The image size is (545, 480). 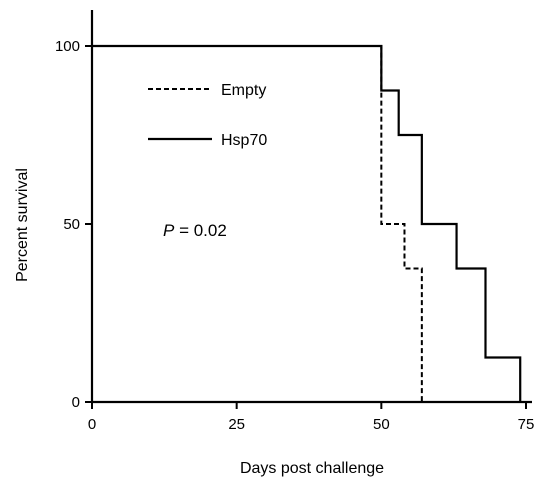 I want to click on y-tick-label: 100, so click(x=67, y=46).